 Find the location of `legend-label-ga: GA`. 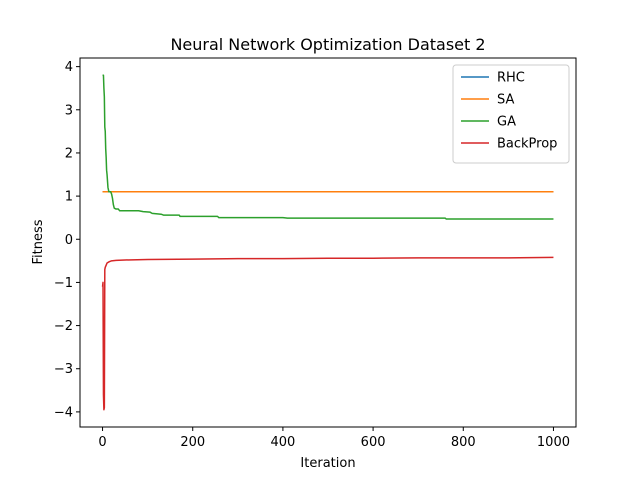

legend-label-ga: GA is located at coordinates (506, 122).